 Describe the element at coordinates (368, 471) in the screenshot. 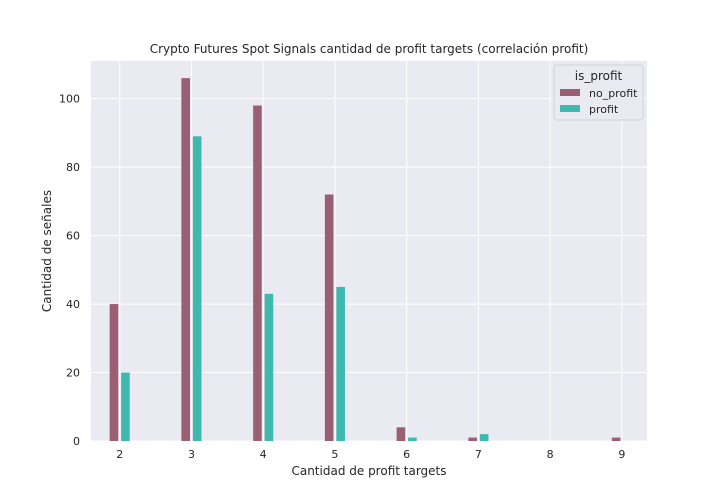

I see `x-axis-label: Cantidad de profit targets` at that location.